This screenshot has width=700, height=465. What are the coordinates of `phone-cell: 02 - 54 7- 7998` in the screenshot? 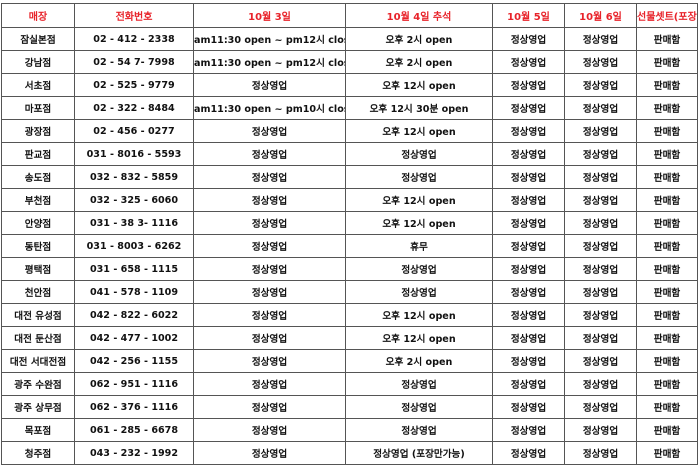 It's located at (134, 62).